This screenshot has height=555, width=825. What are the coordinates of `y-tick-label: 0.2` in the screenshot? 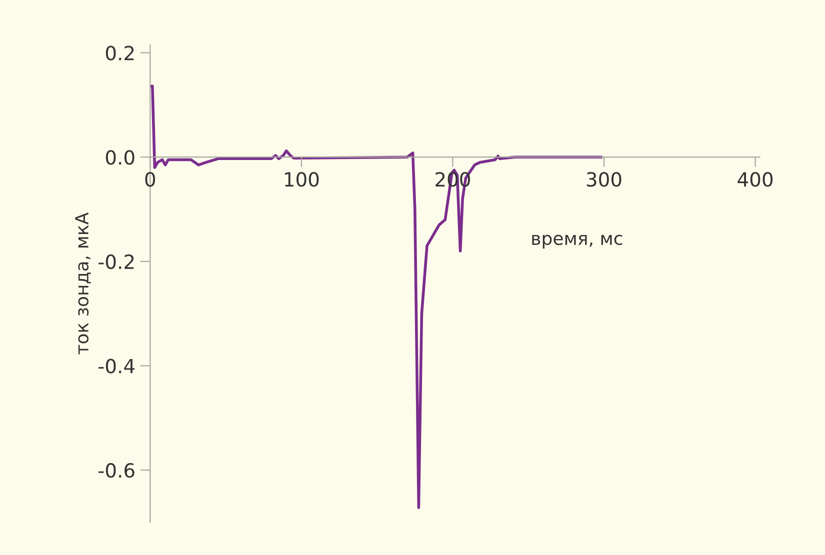 It's located at (120, 53).